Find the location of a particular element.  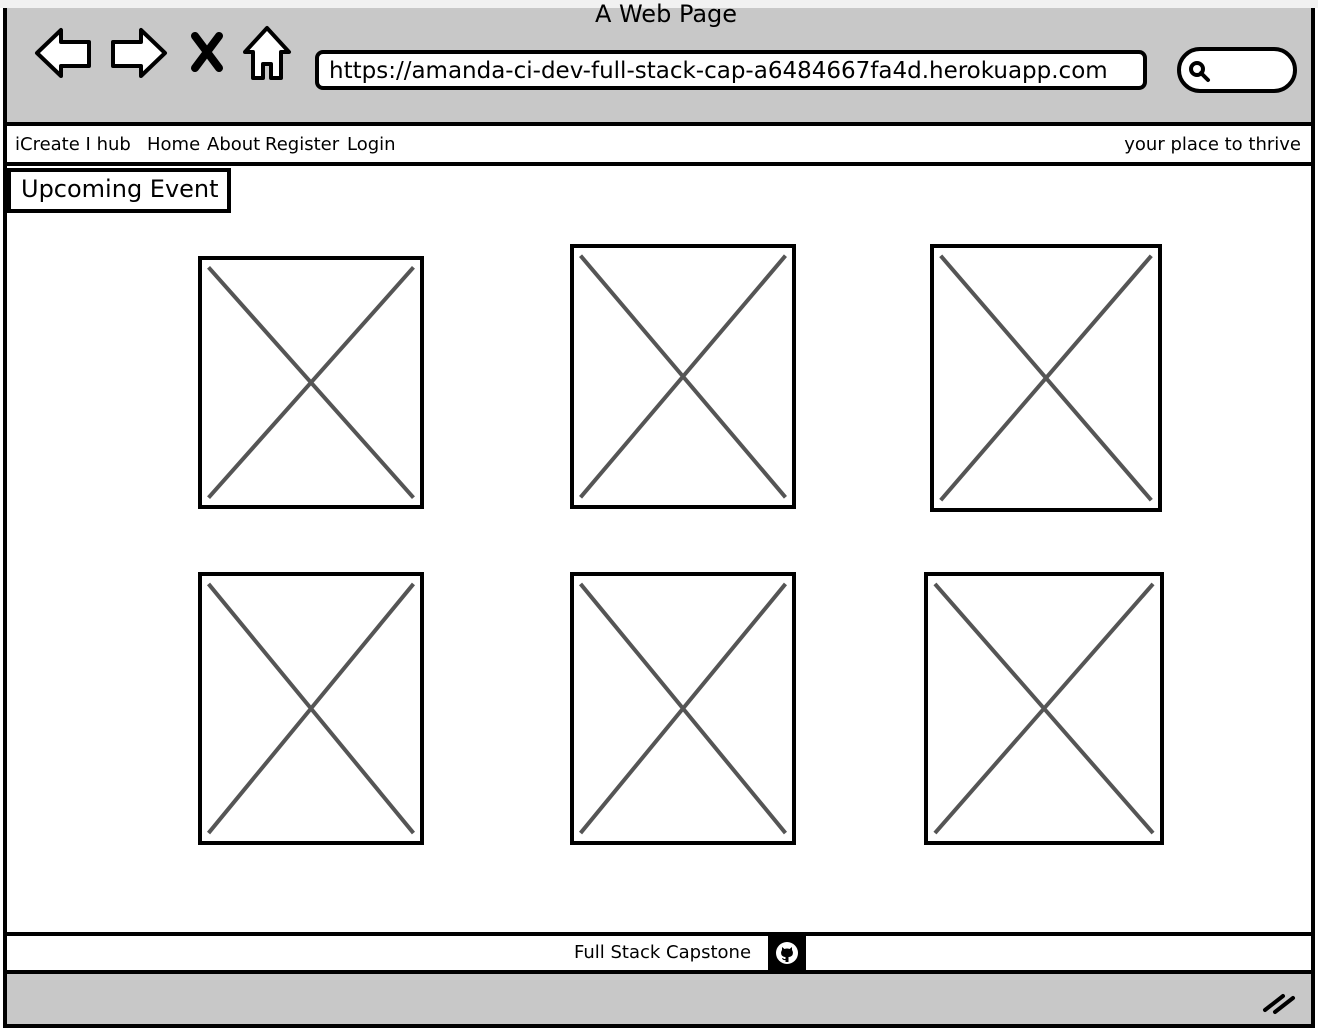

nav-link-home: Home is located at coordinates (174, 144).